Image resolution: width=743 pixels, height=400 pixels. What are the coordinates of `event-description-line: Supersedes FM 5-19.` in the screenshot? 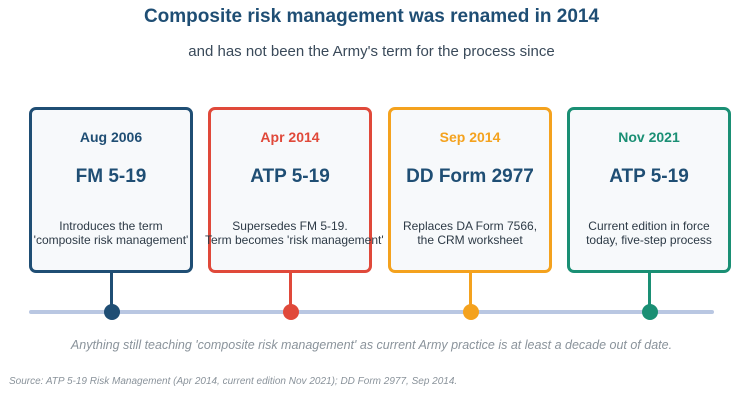 It's located at (290, 226).